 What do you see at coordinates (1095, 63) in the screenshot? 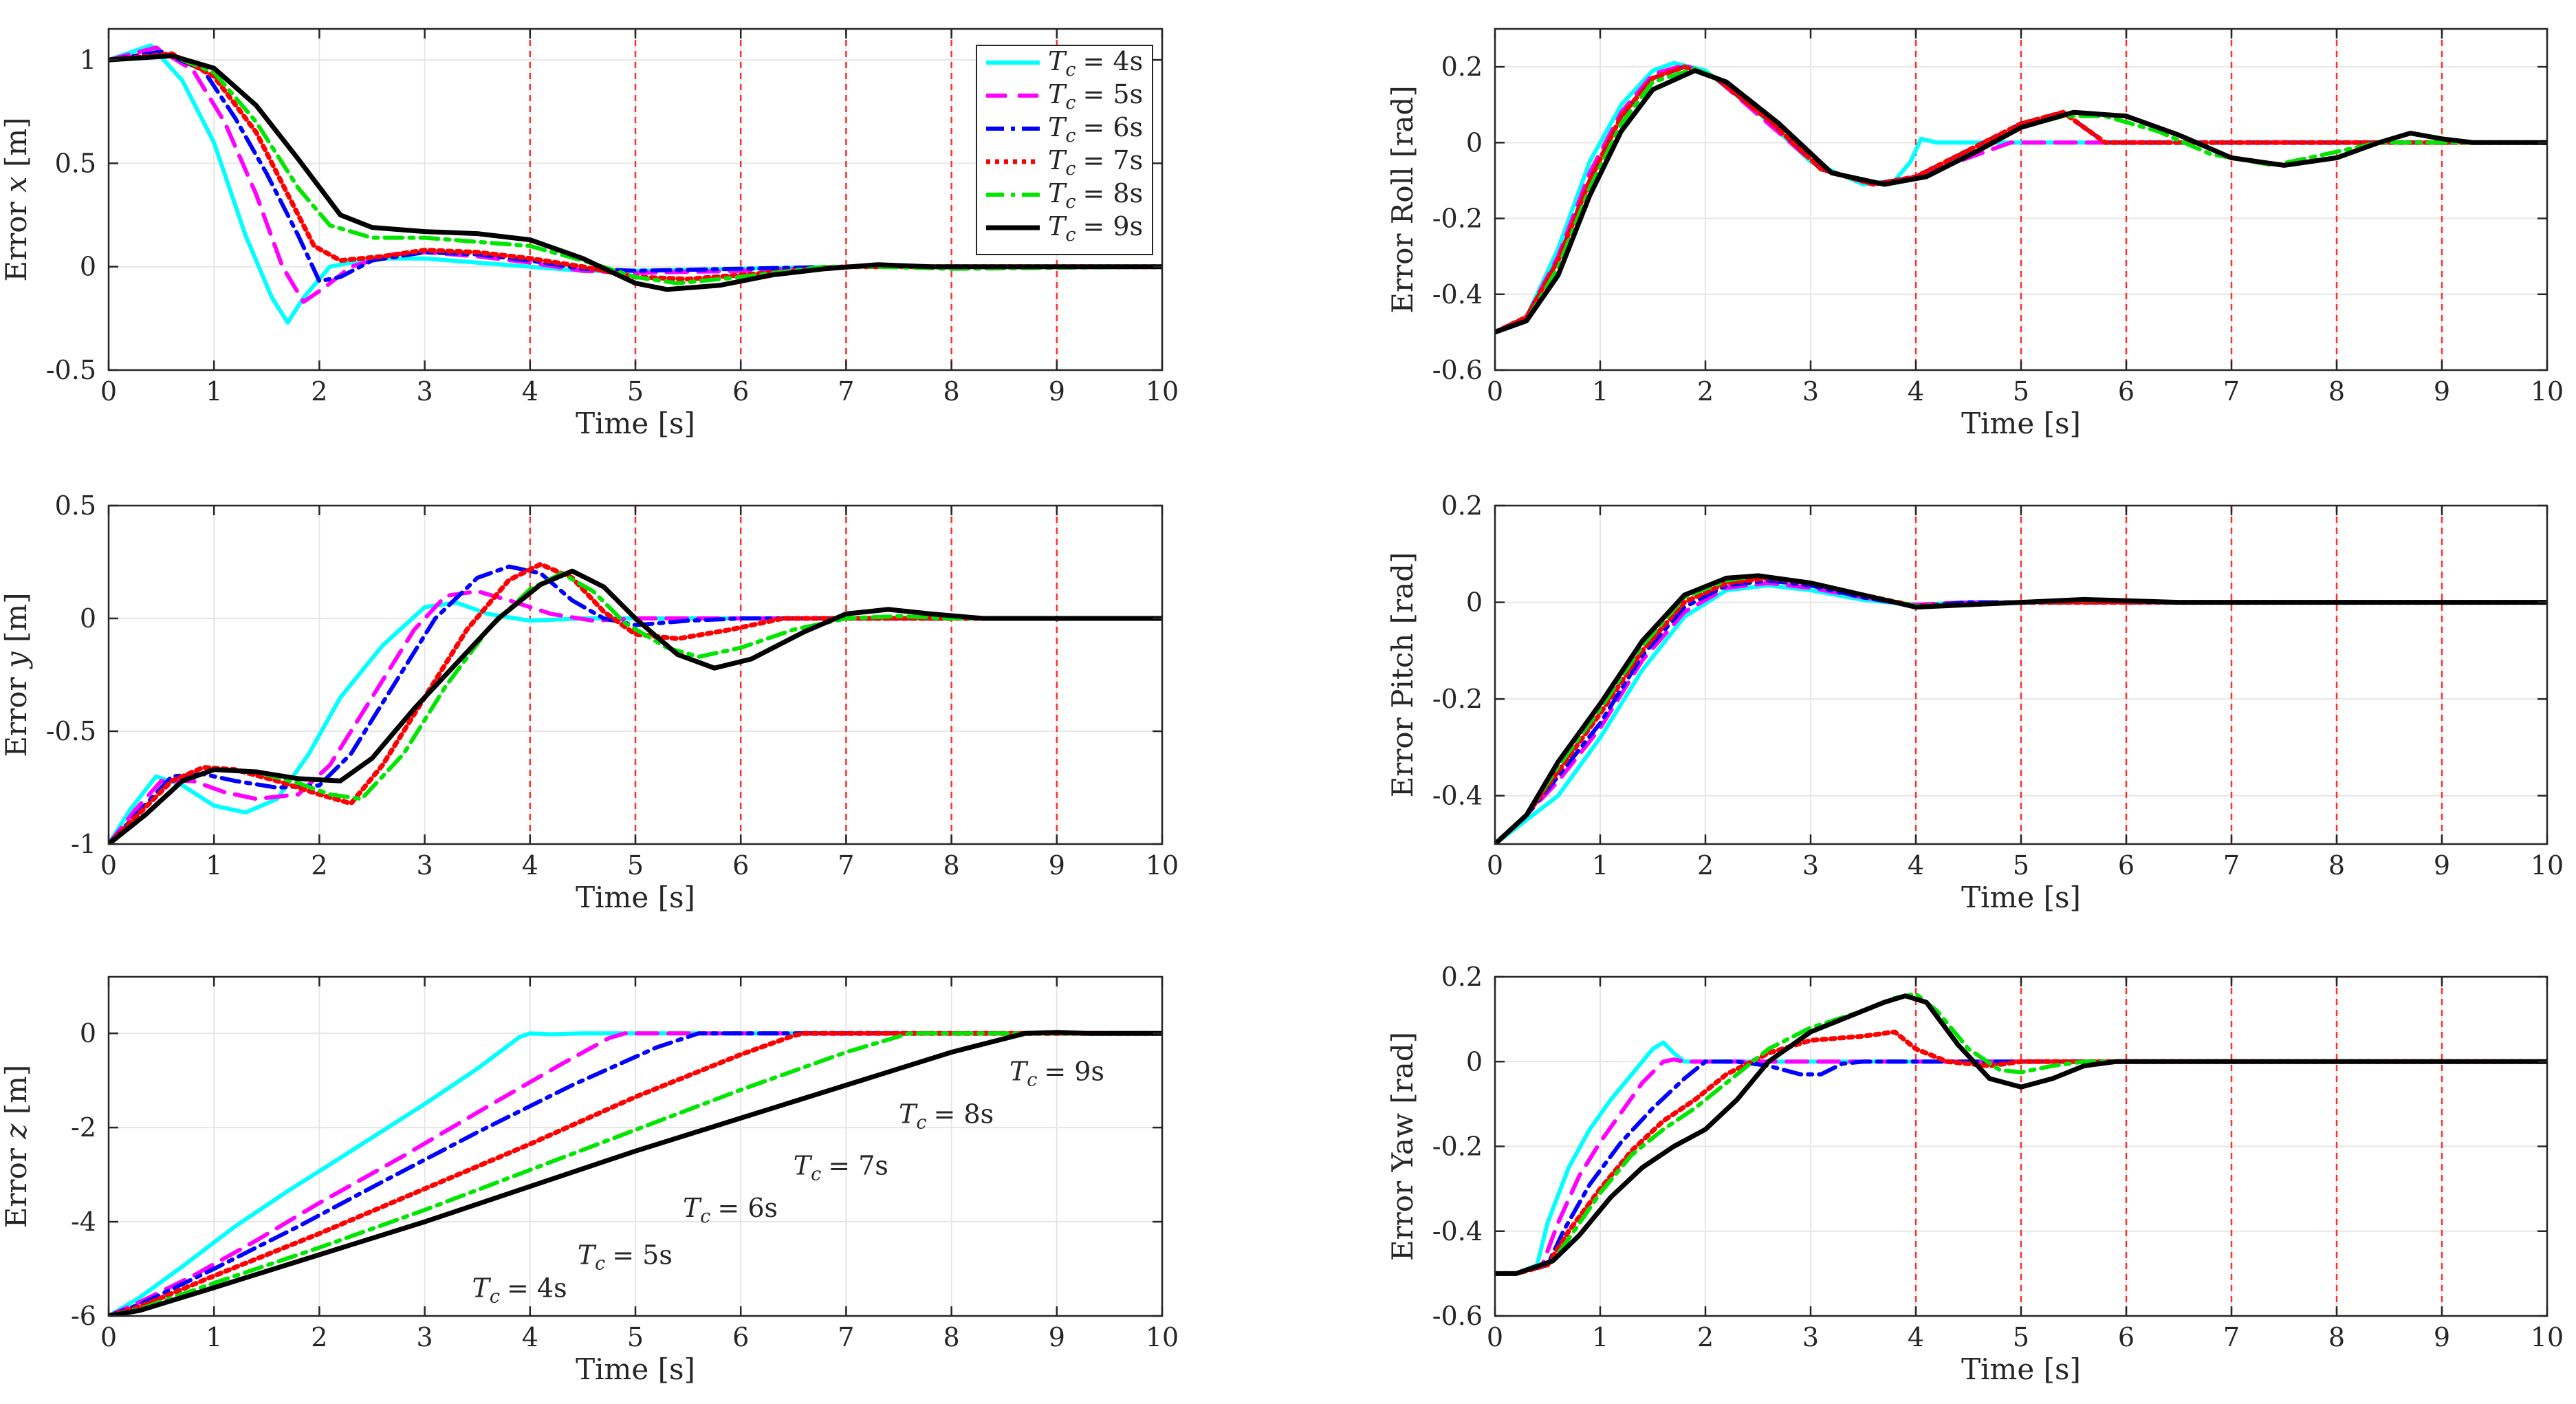
I see `legend-label-tc4: Tc = 4s` at bounding box center [1095, 63].